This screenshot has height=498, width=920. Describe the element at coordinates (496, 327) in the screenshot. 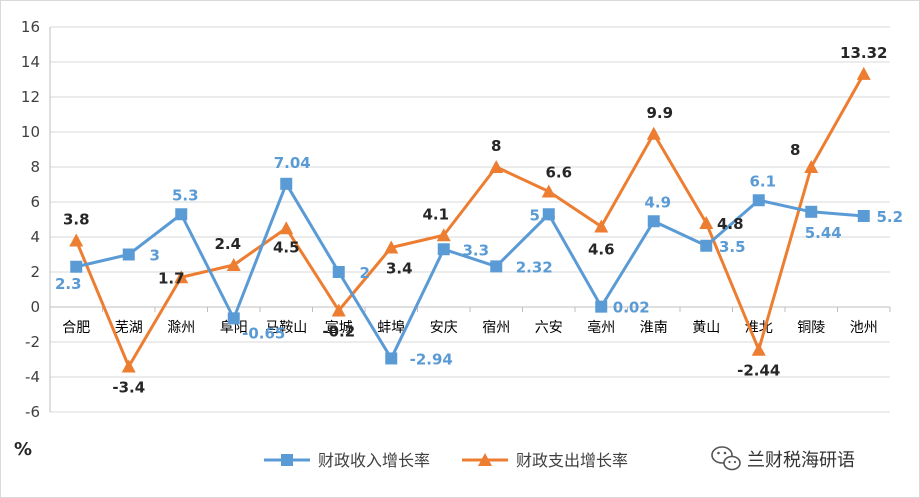

I see `category-label: 宿州` at that location.